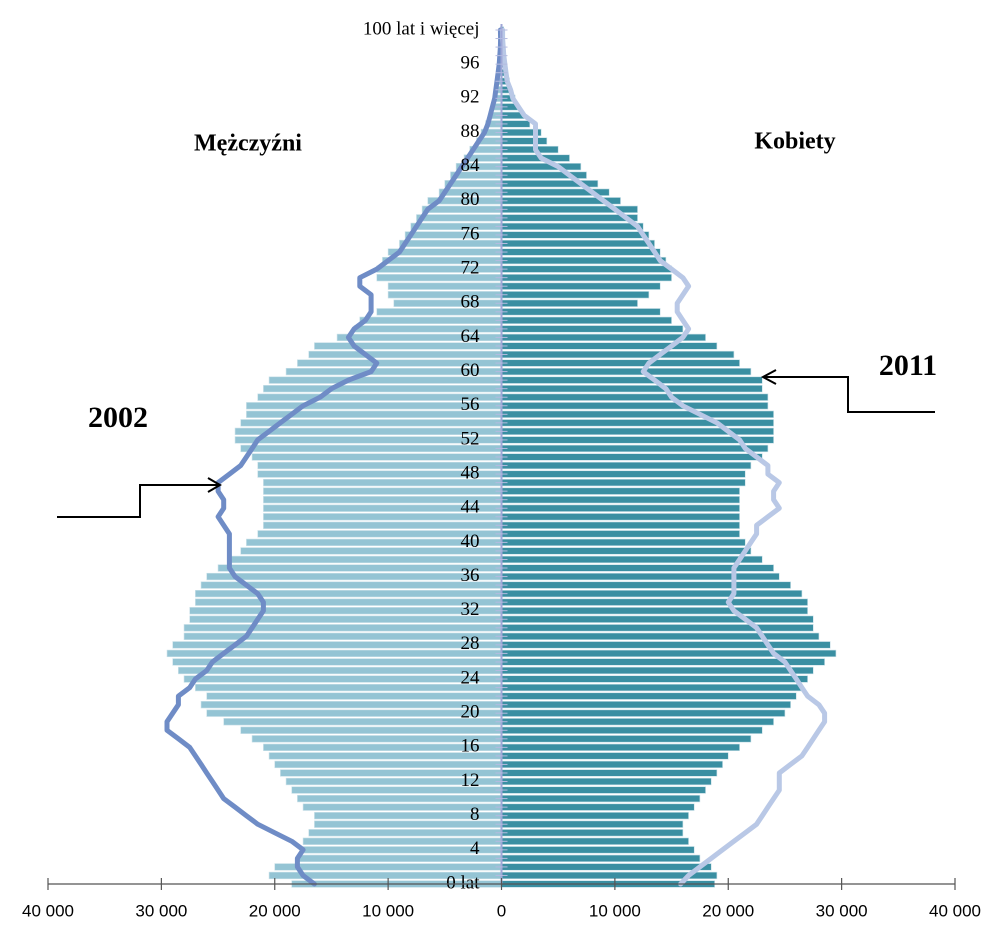 The height and width of the screenshot is (926, 990). I want to click on y-tick-label: 76, so click(470, 233).